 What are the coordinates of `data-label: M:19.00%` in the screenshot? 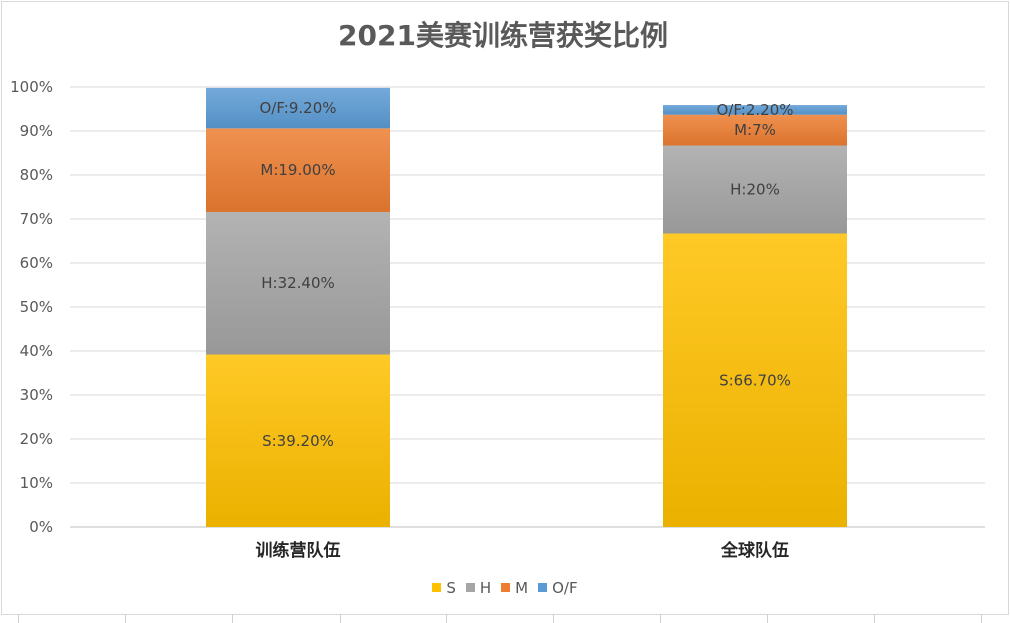 It's located at (297, 170).